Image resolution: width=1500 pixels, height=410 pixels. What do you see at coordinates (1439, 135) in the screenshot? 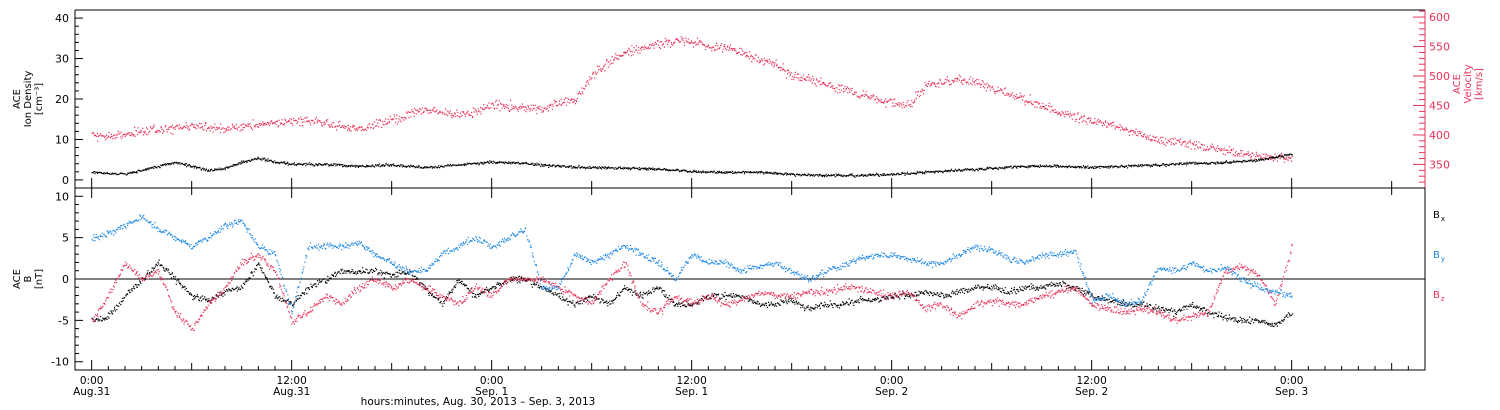
I see `velocity-tick-label: 400` at bounding box center [1439, 135].